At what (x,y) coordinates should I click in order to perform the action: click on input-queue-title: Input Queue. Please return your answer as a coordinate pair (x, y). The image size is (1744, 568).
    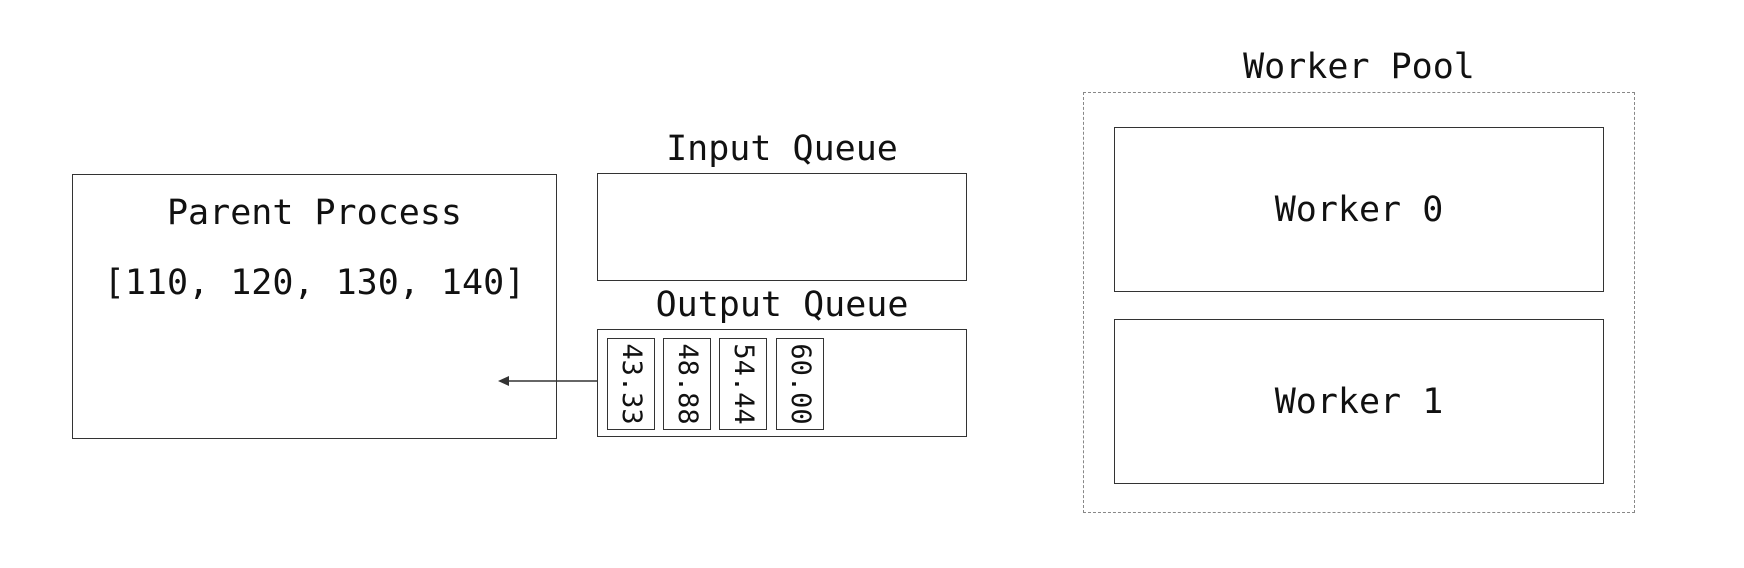
    Looking at the image, I should click on (782, 149).